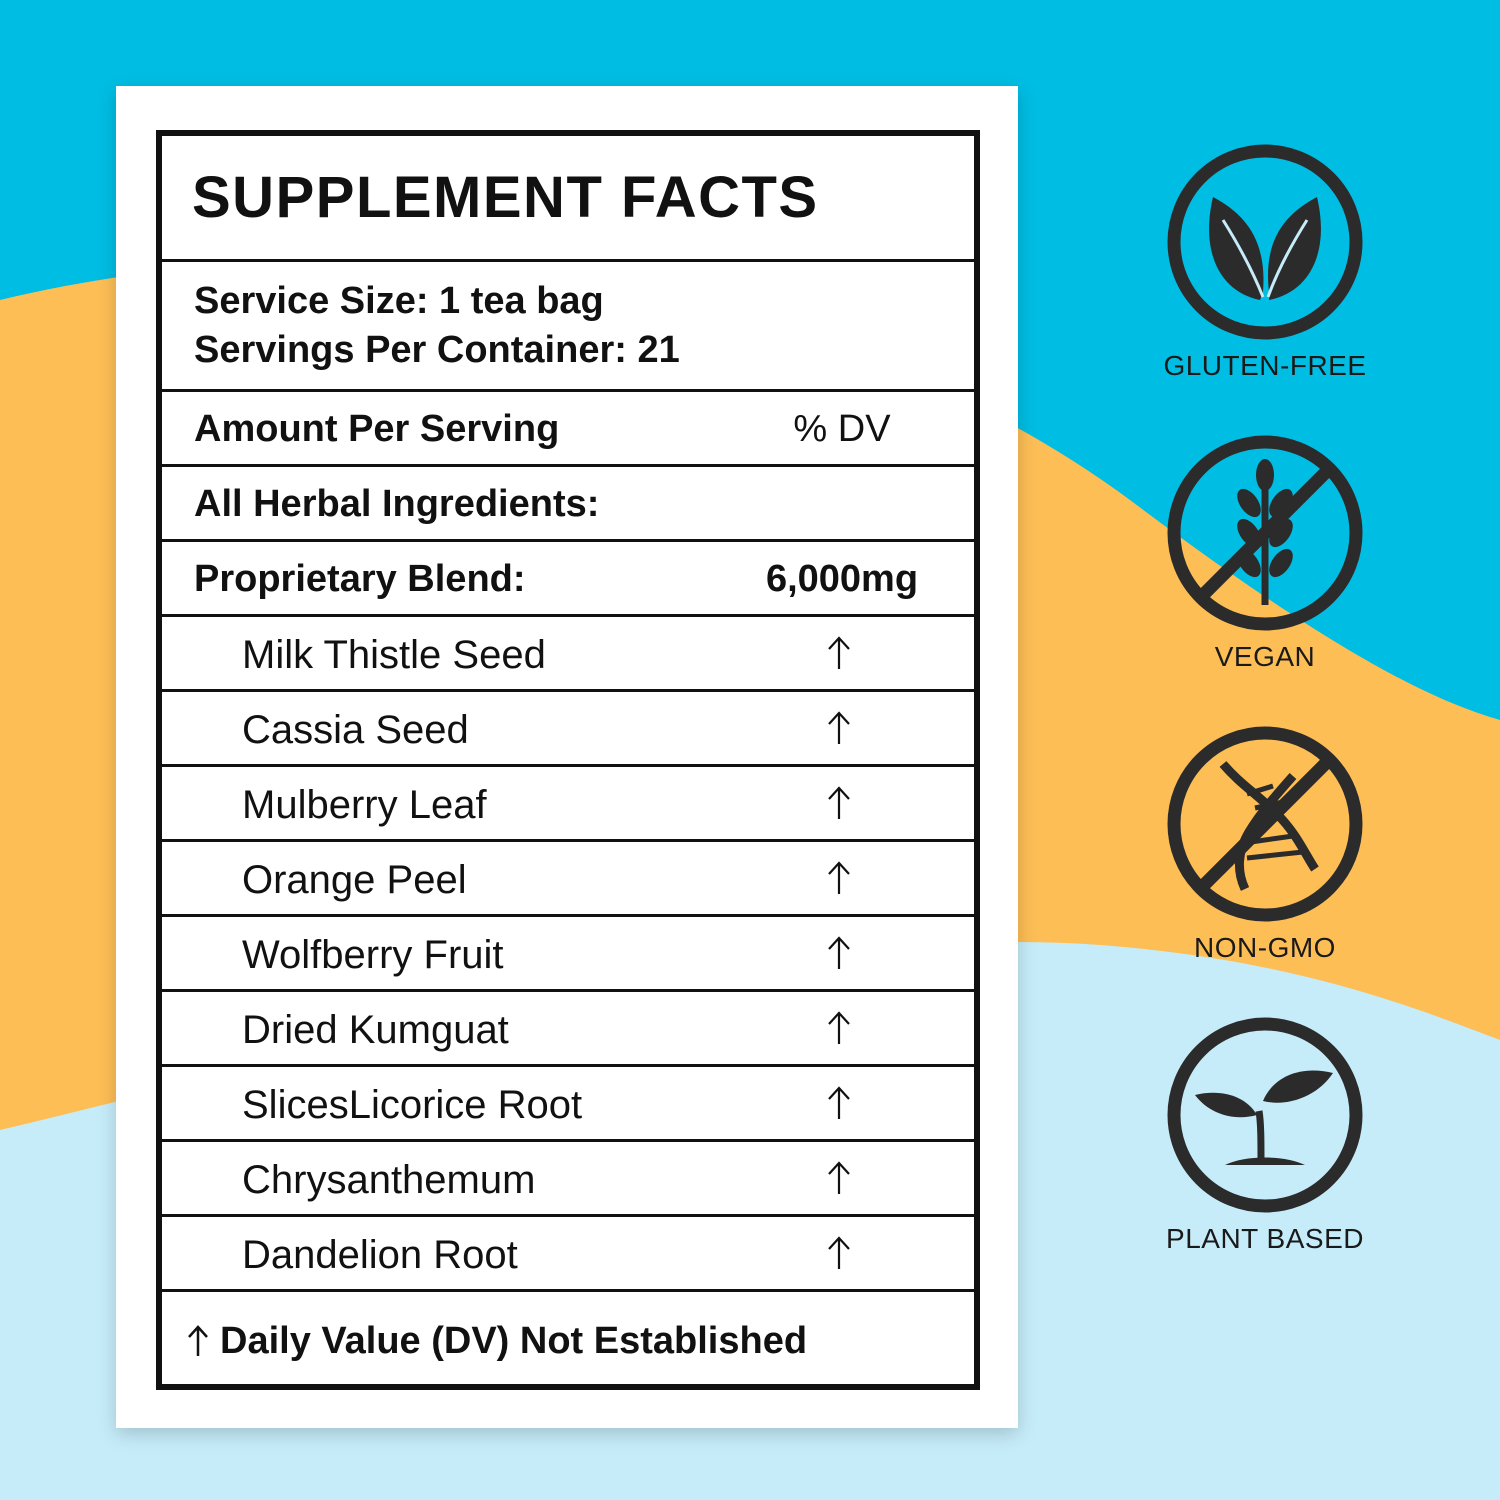 The height and width of the screenshot is (1500, 1500). I want to click on ingredient-row: Milk Thistle Seed, so click(568, 654).